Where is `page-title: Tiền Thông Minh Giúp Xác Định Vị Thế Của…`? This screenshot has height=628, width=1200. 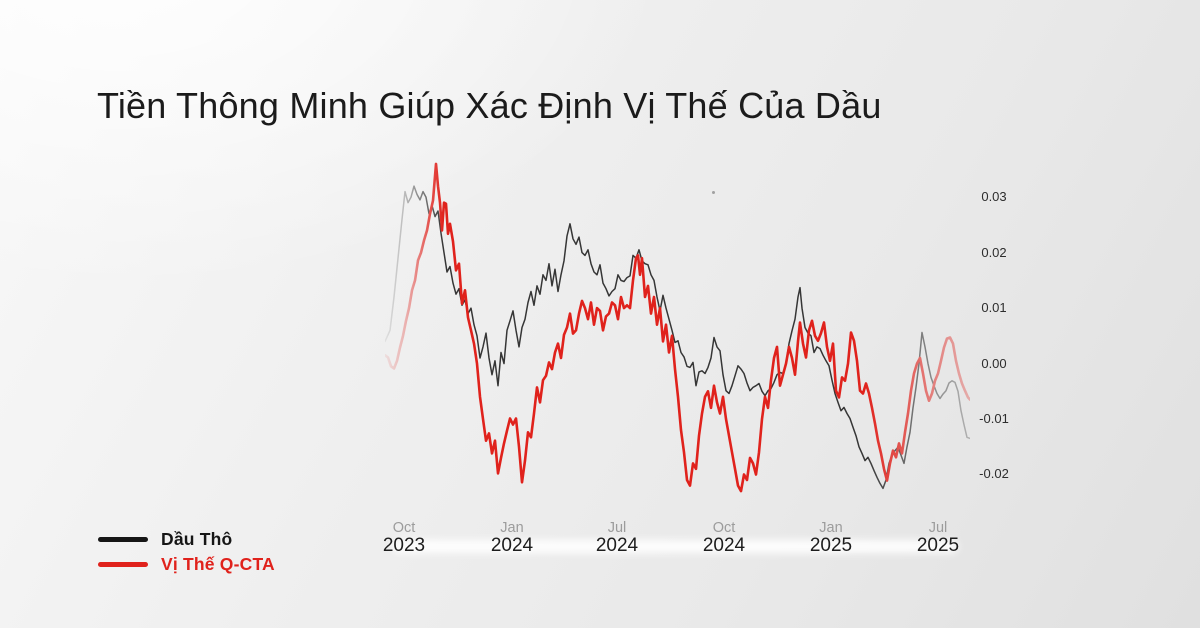
page-title: Tiền Thông Minh Giúp Xác Định Vị Thế Của… is located at coordinates (489, 105).